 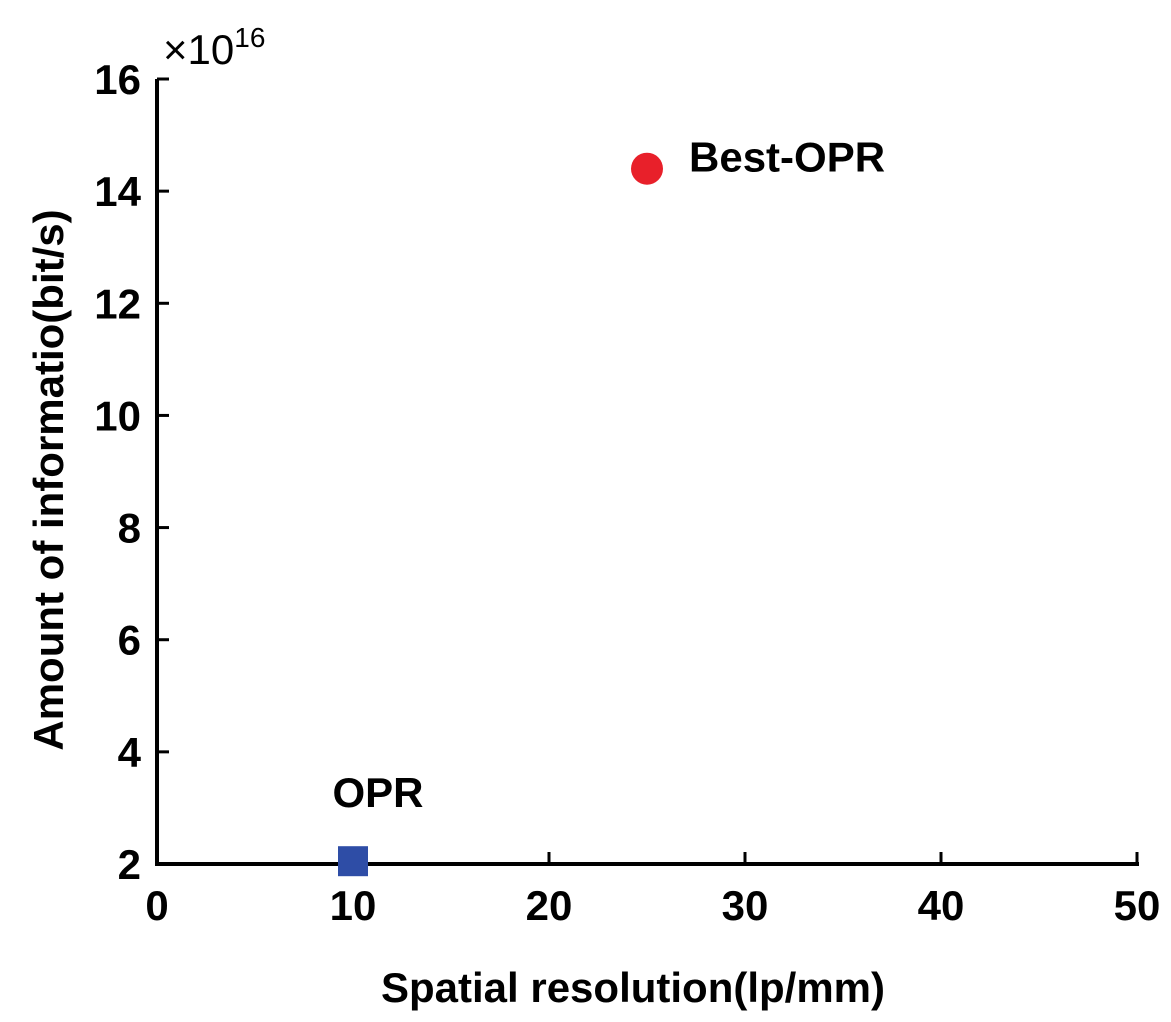 I want to click on y-tick-label: 14, so click(x=117, y=191).